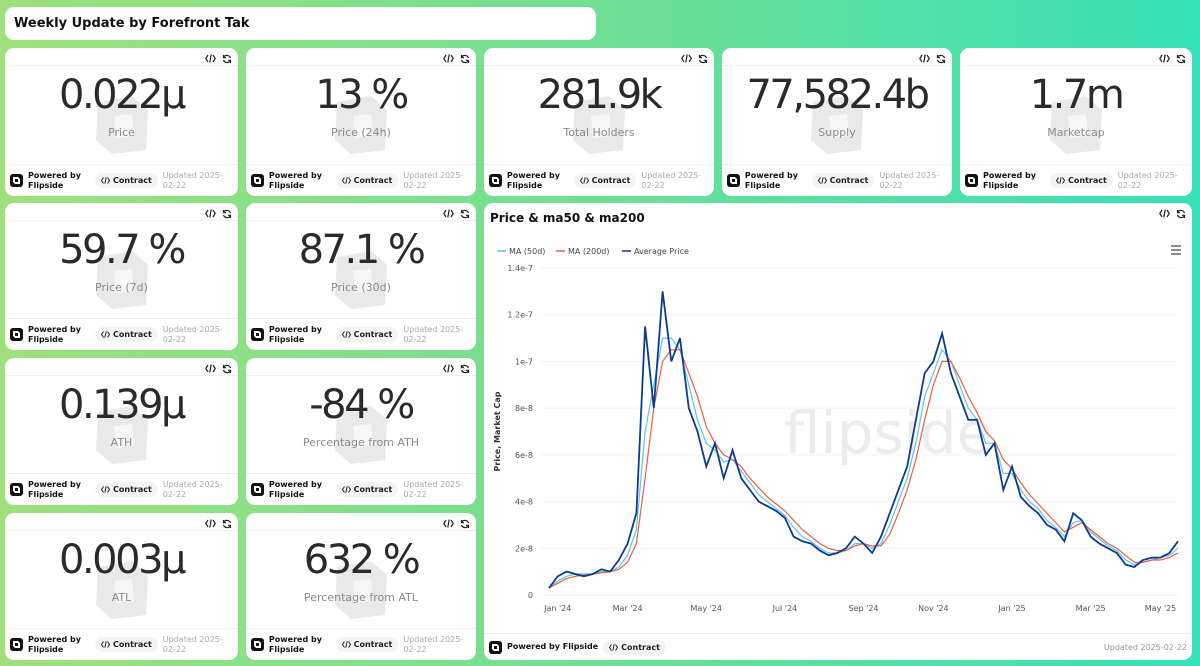 This screenshot has width=1200, height=666. I want to click on metric-label: Price (24h), so click(361, 132).